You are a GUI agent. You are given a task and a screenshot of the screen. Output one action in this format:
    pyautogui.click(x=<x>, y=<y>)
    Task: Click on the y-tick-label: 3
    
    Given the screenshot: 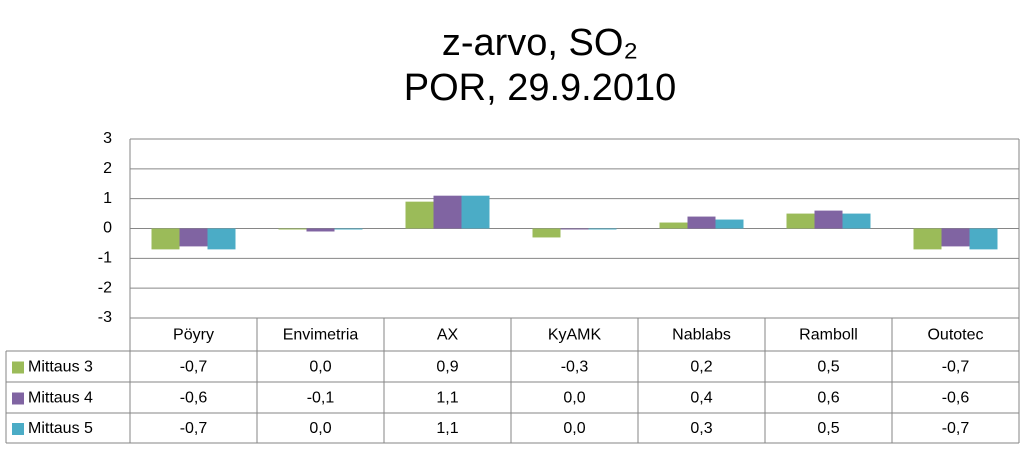 What is the action you would take?
    pyautogui.click(x=107, y=138)
    